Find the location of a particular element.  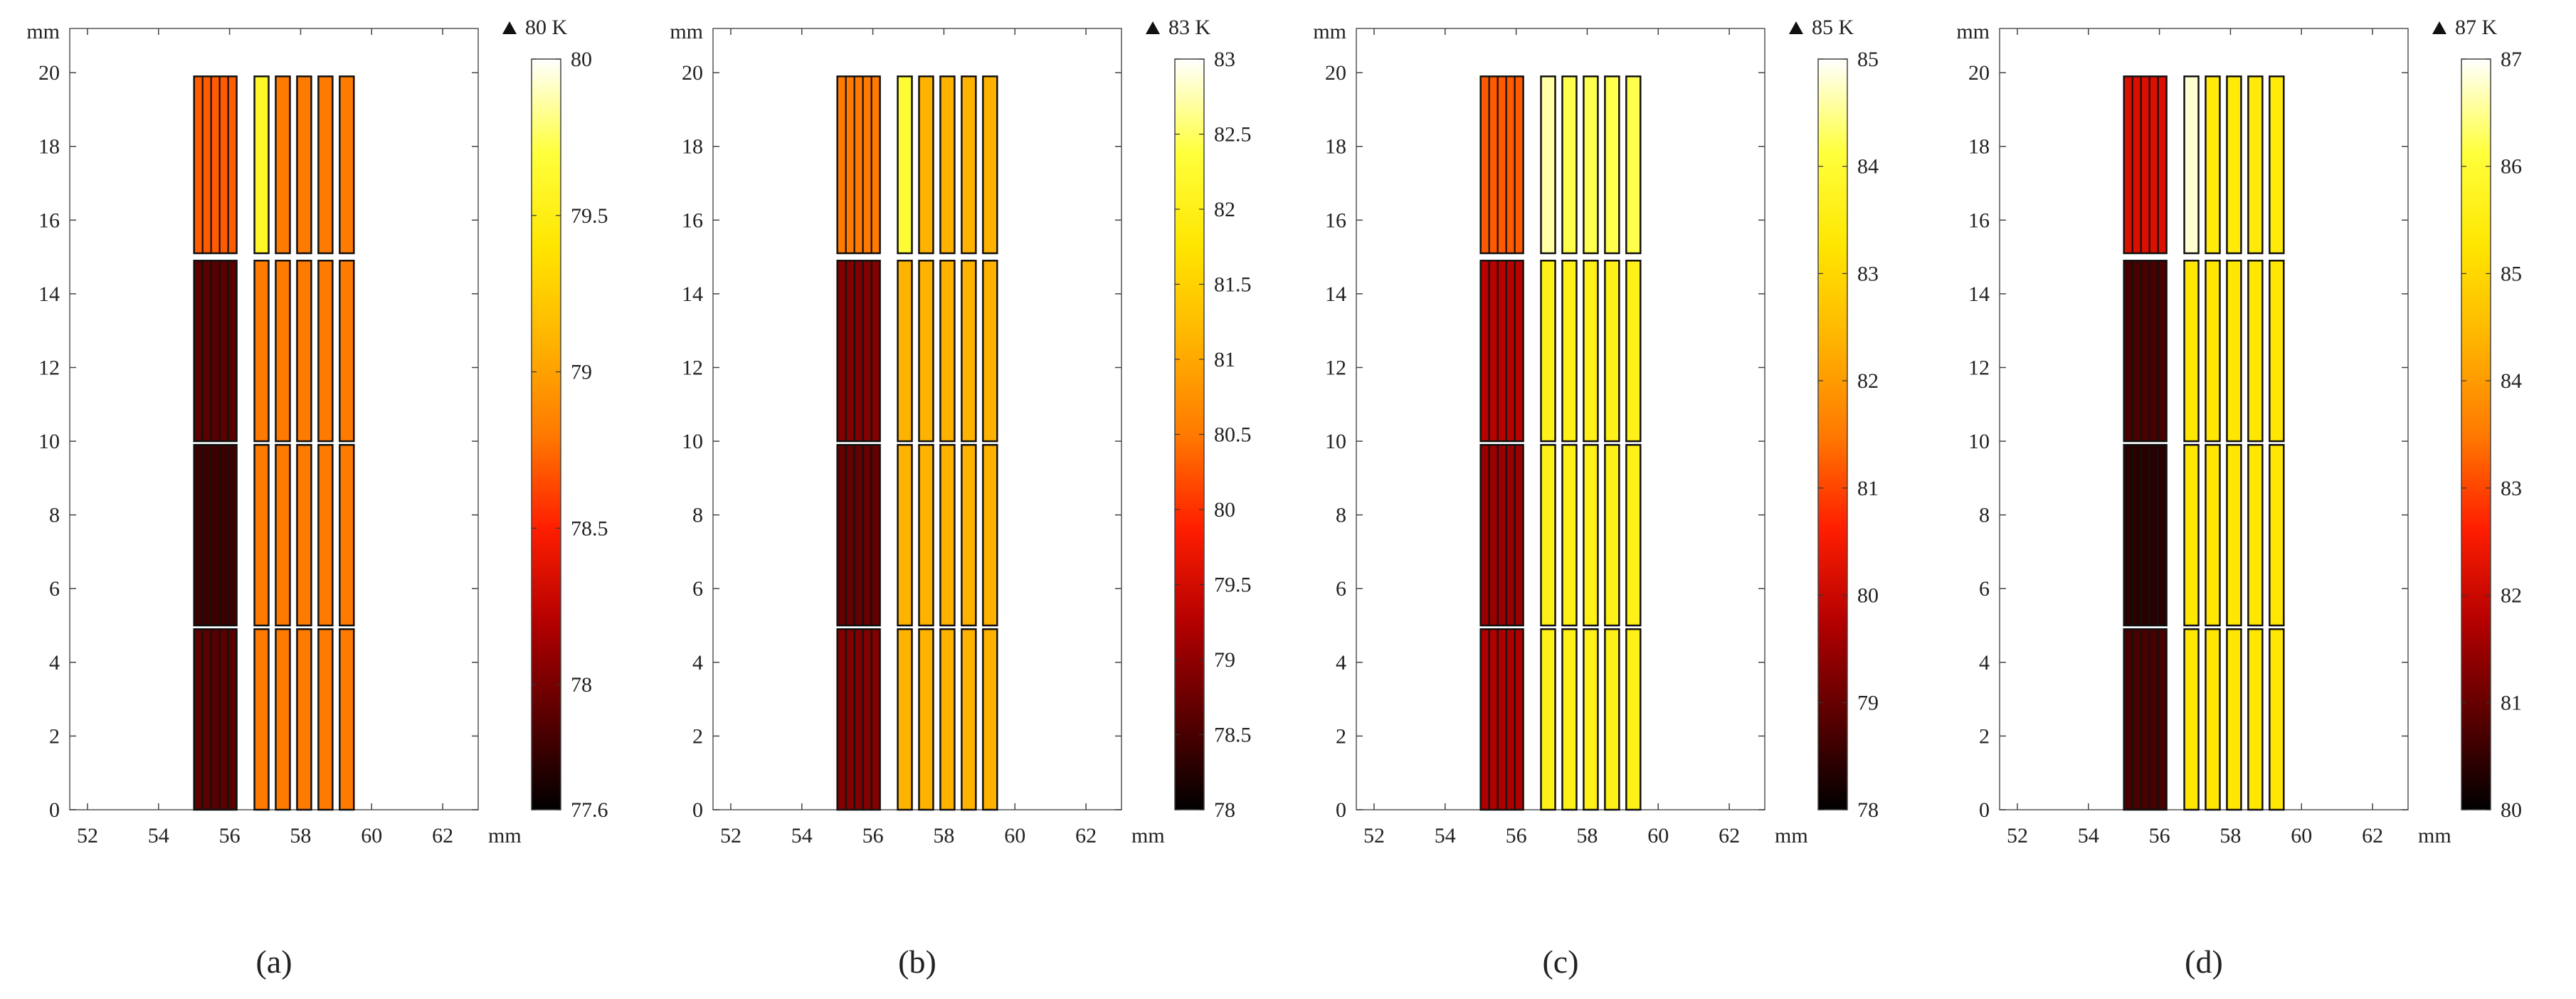

colorbar-tick-label: 79.5 is located at coordinates (589, 216).